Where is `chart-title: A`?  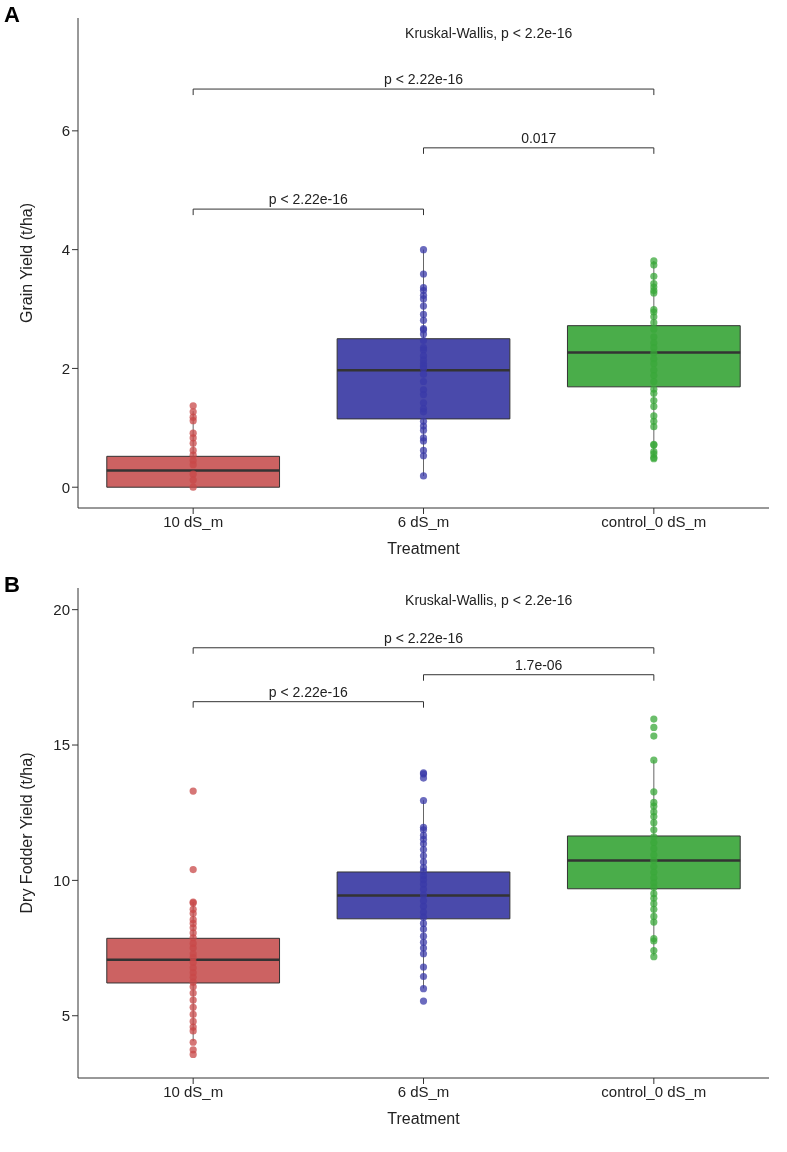 chart-title: A is located at coordinates (12, 15).